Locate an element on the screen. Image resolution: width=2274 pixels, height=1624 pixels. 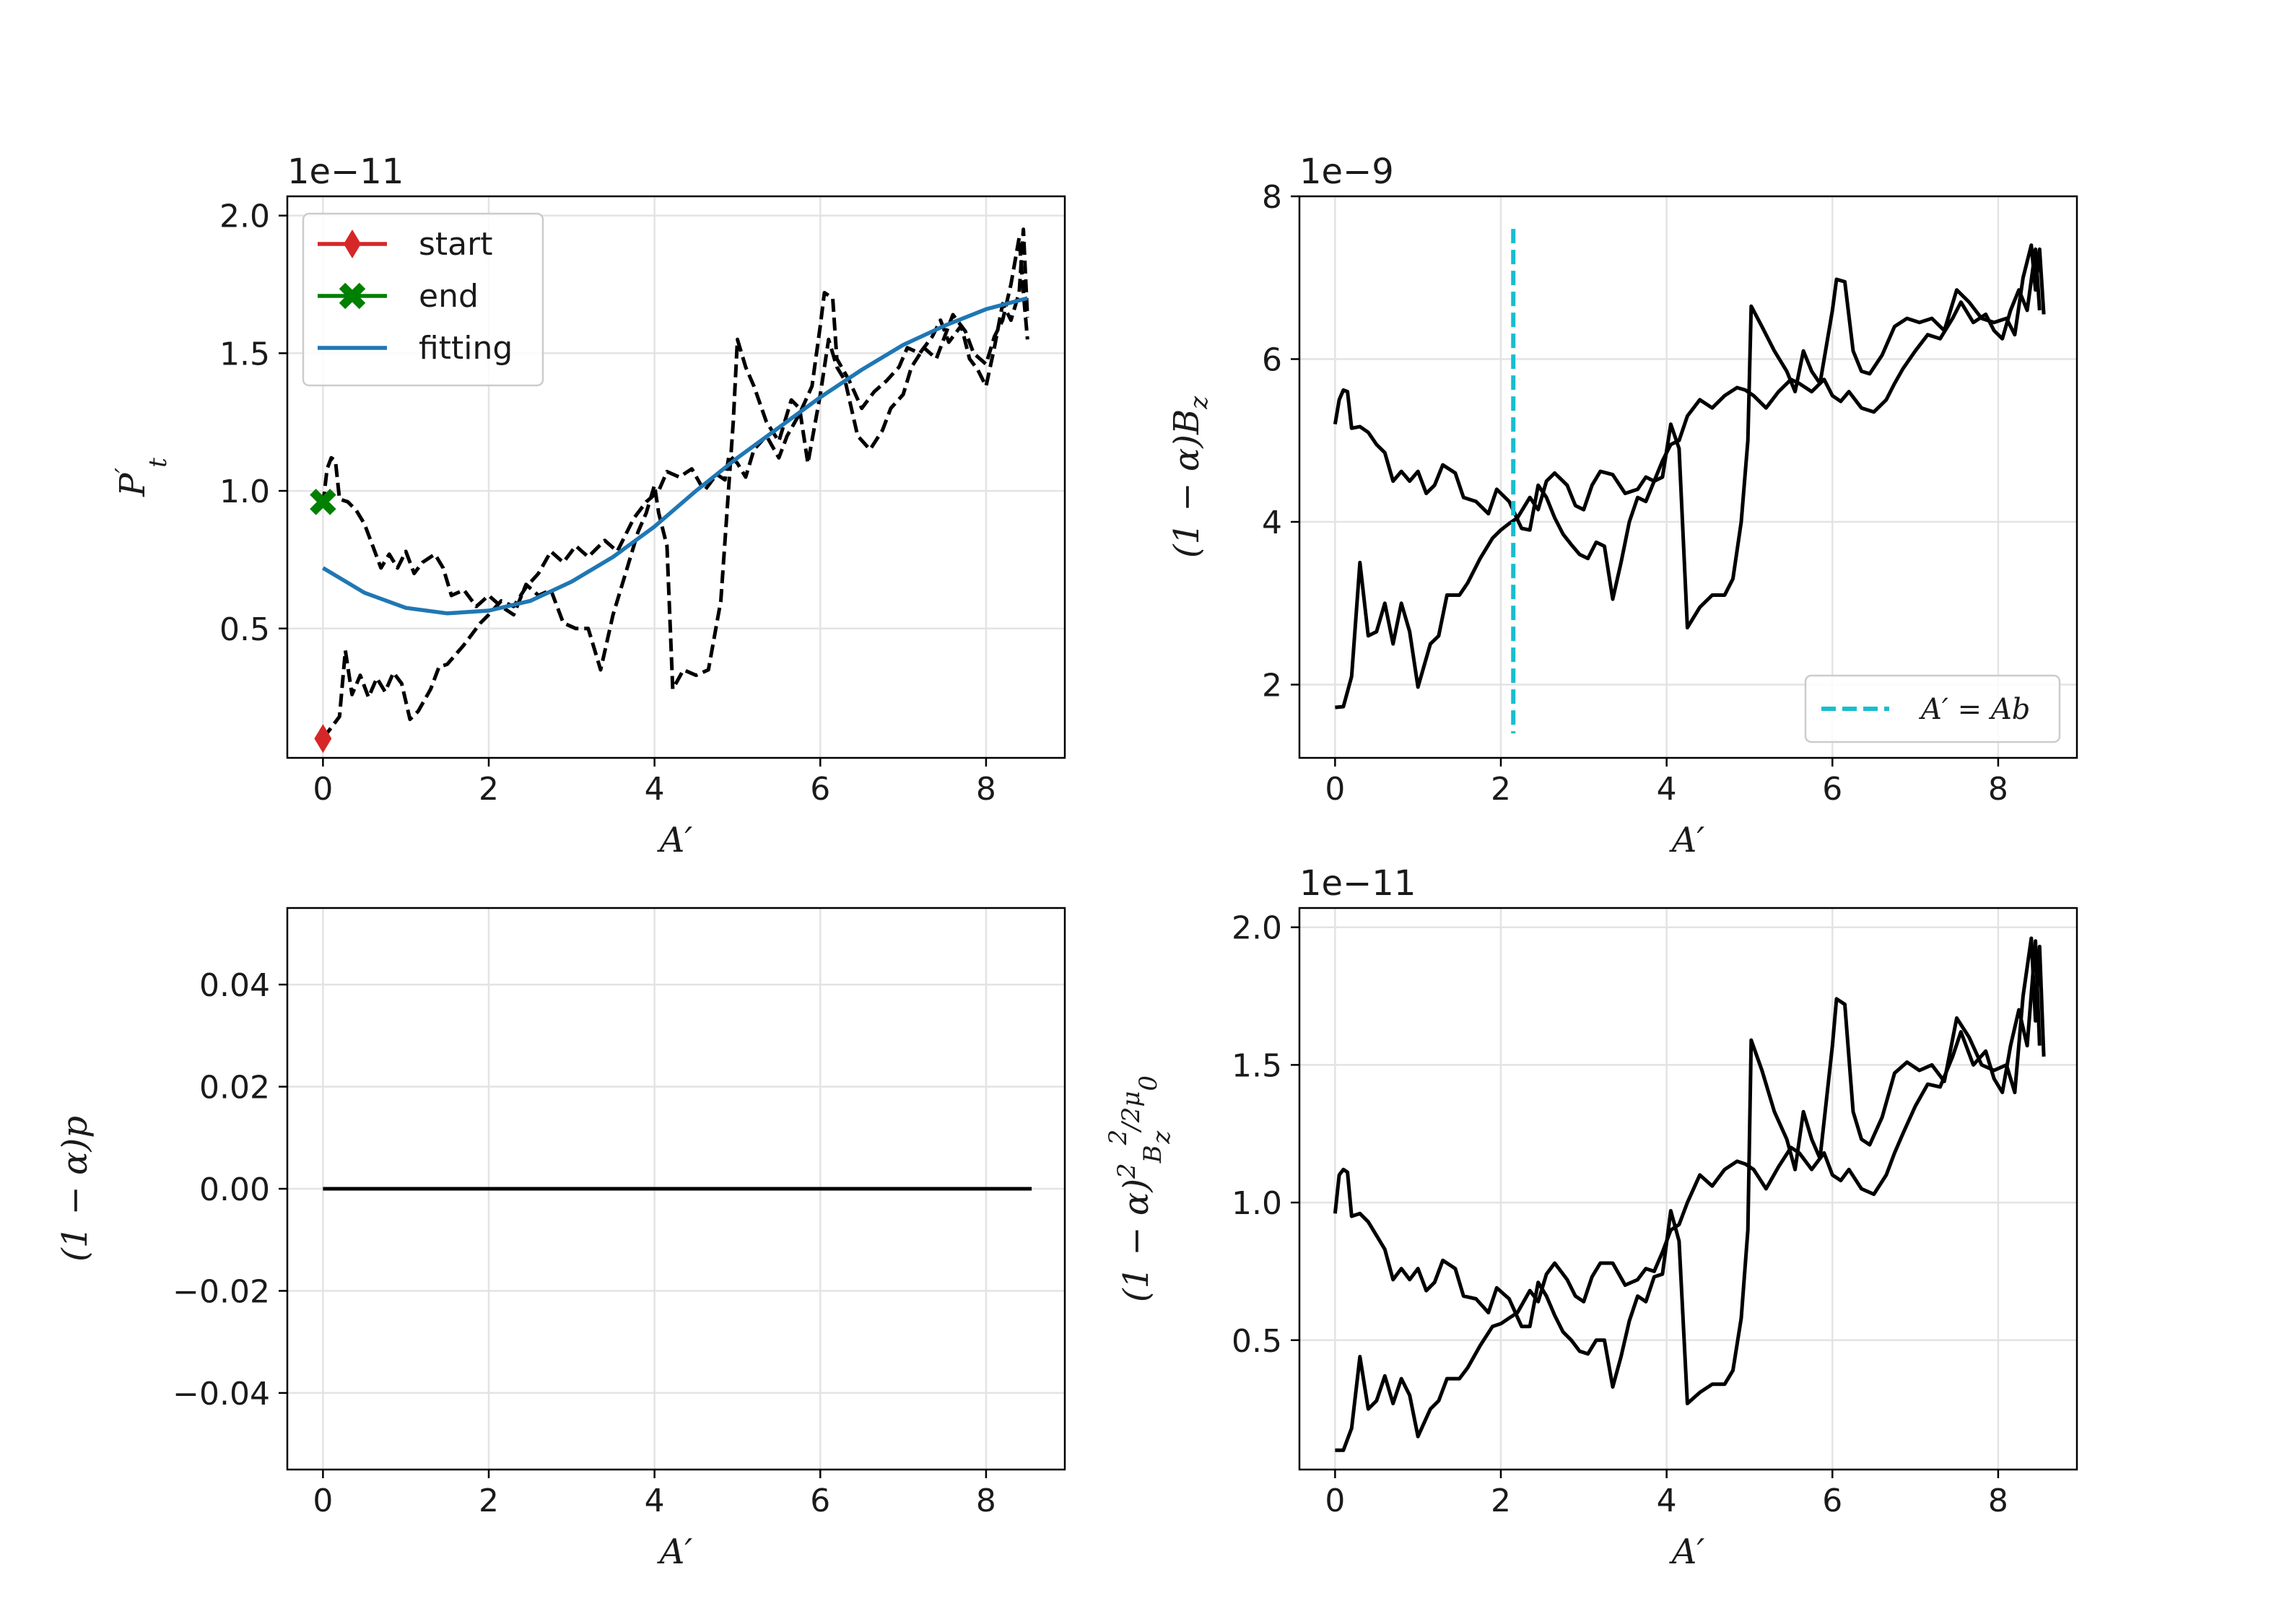
y-label-part: t is located at coordinates (159, 463).